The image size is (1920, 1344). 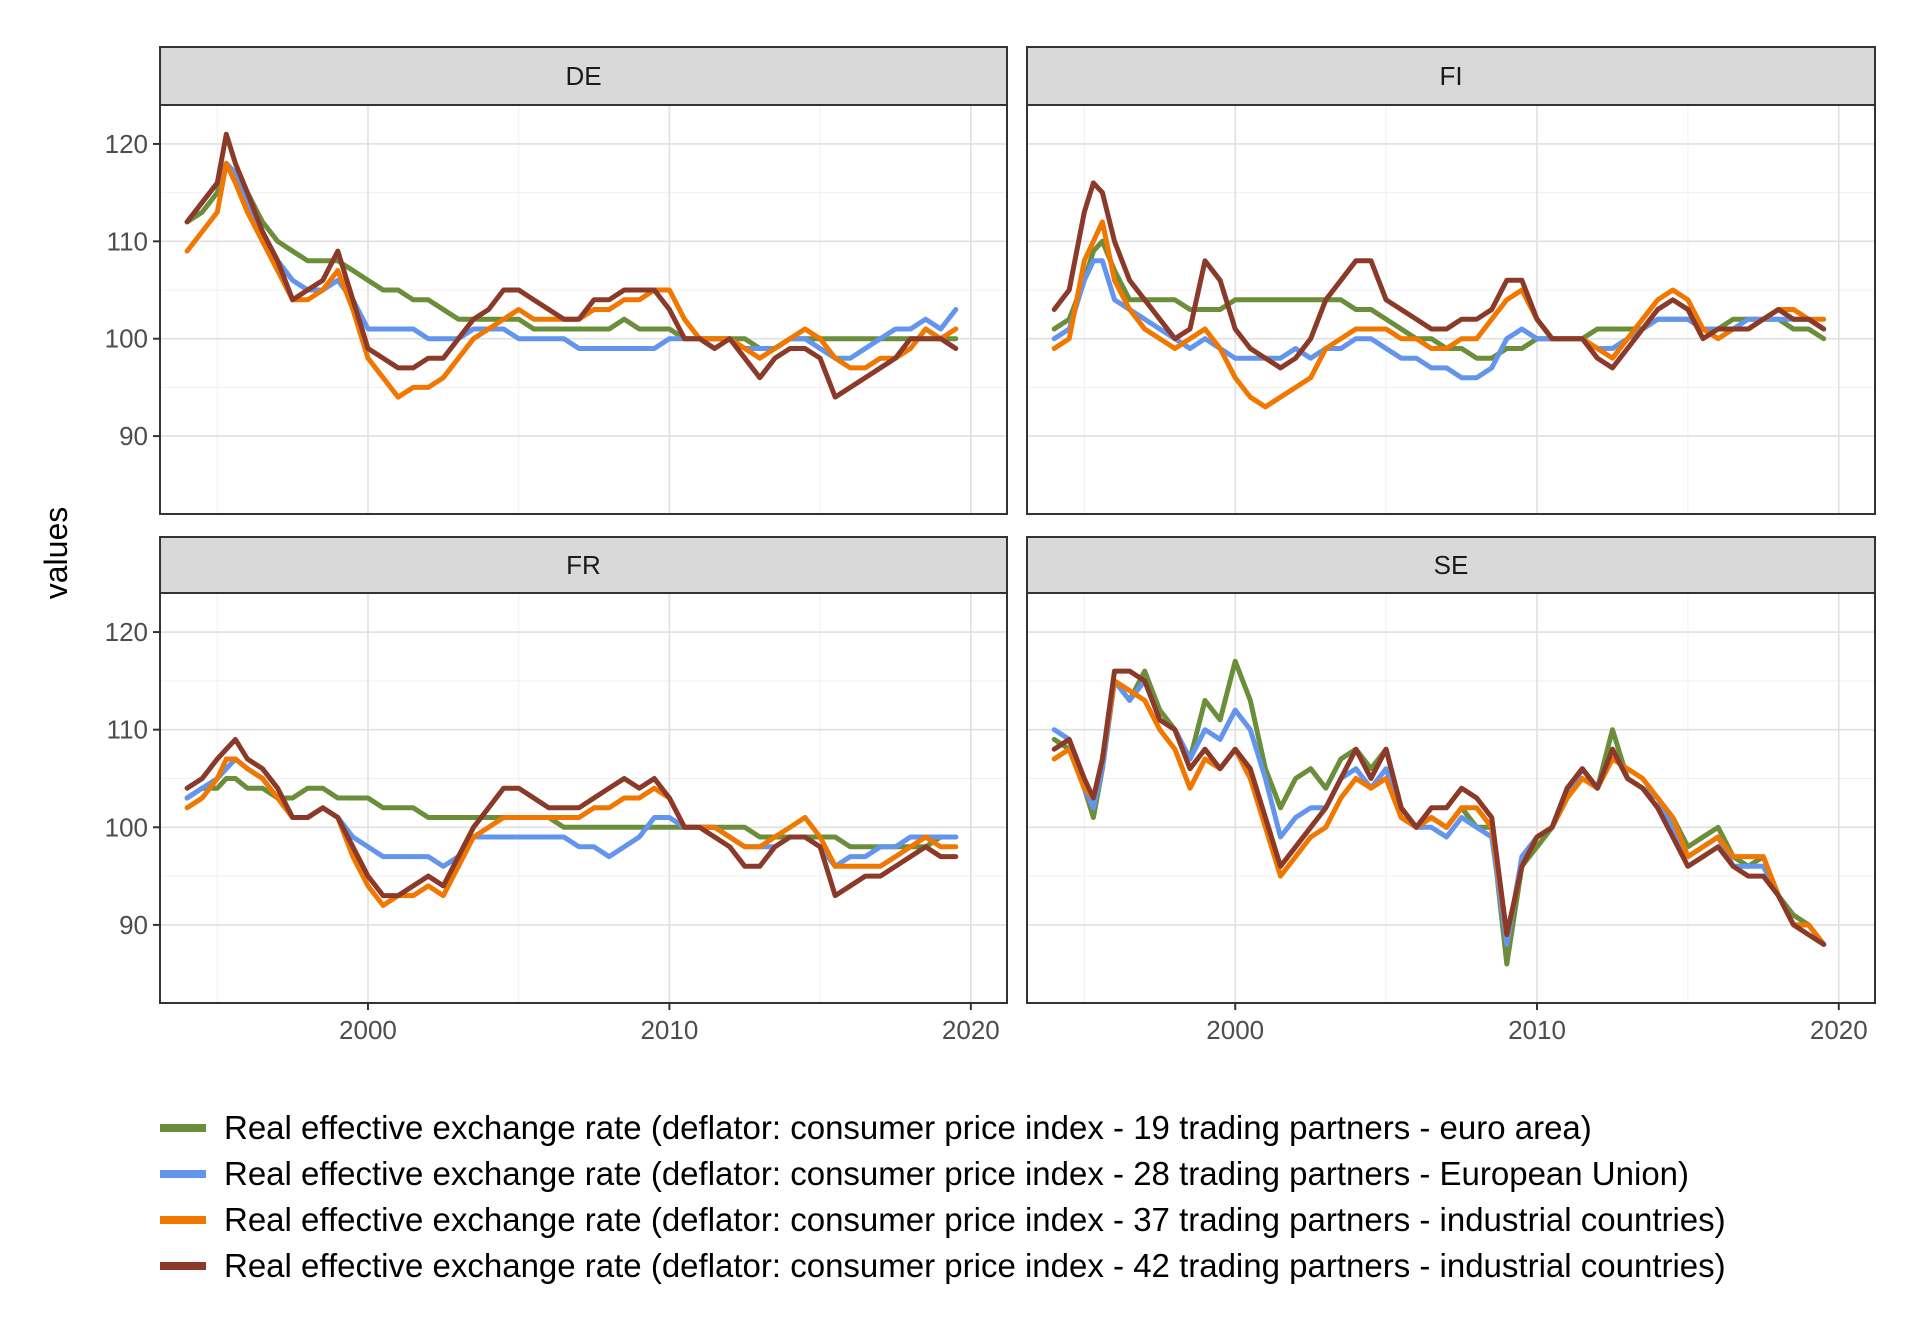 I want to click on facet-strip-label: FR, so click(x=583, y=565).